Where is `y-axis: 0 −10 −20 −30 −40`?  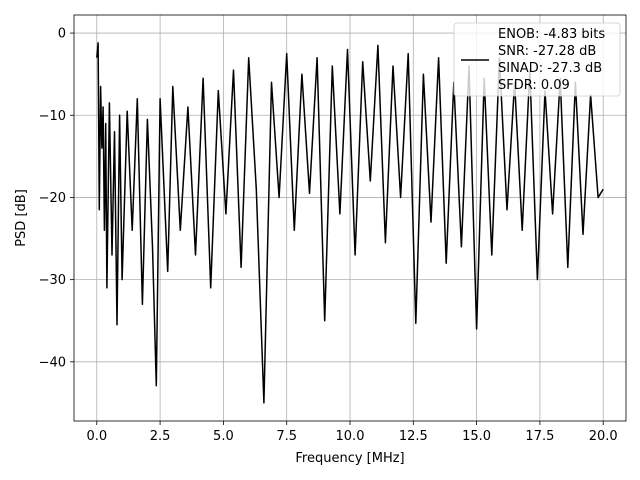 y-axis: 0 −10 −20 −30 −40 is located at coordinates (56, 198).